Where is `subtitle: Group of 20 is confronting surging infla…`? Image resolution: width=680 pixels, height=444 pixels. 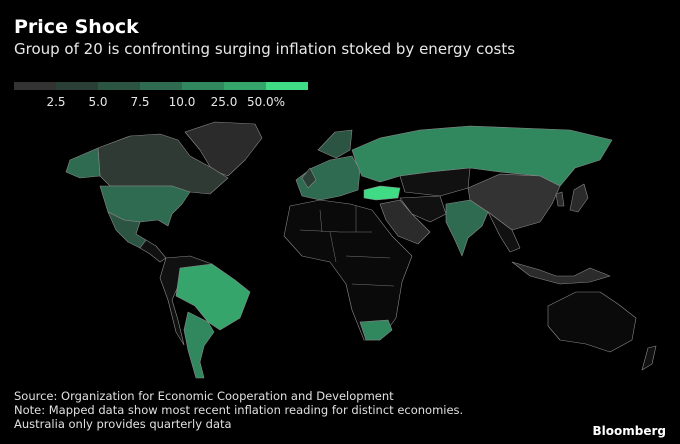 subtitle: Group of 20 is confronting surging infla… is located at coordinates (265, 49).